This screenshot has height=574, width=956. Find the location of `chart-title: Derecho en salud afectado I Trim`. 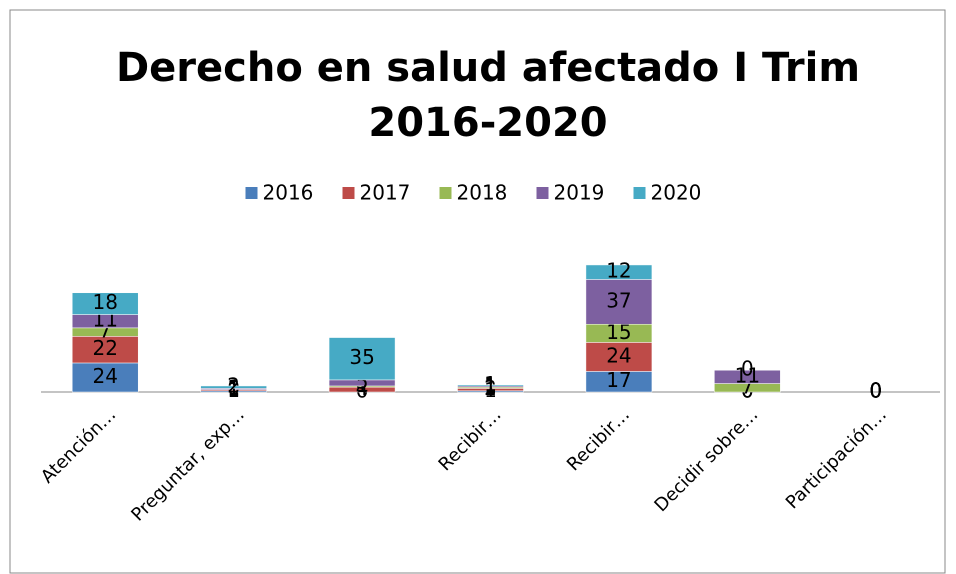

chart-title: Derecho en salud afectado I Trim is located at coordinates (488, 68).